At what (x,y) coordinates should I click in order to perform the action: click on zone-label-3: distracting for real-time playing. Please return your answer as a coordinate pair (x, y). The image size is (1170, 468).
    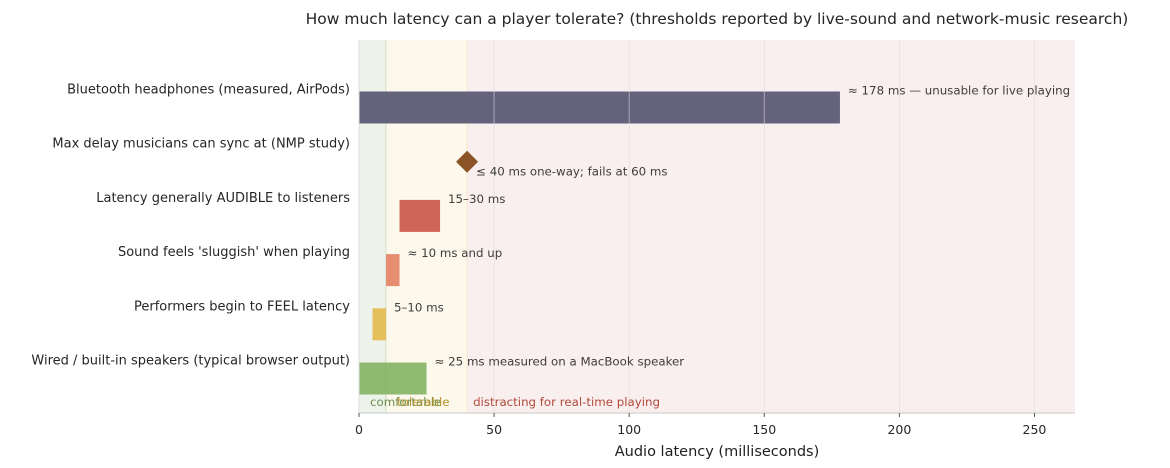
    Looking at the image, I should click on (566, 402).